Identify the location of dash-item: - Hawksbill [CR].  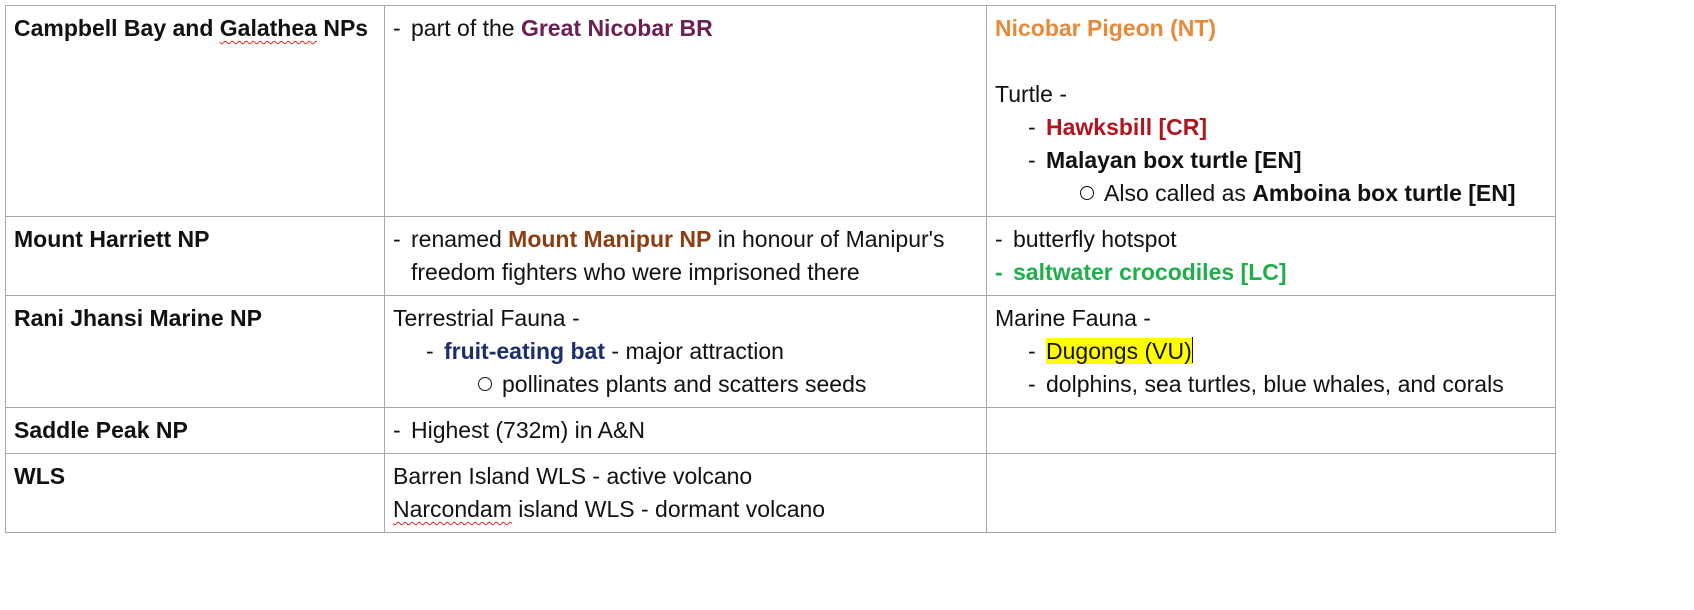
(1271, 127).